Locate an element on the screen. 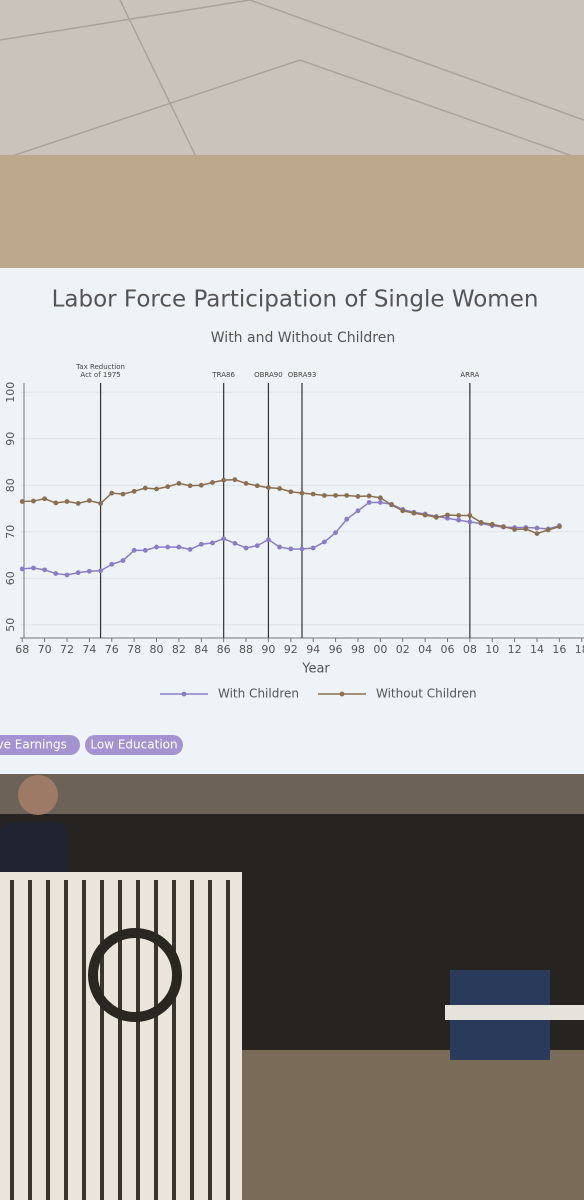 The height and width of the screenshot is (1200, 584). podium-stripes is located at coordinates (120, 1040).